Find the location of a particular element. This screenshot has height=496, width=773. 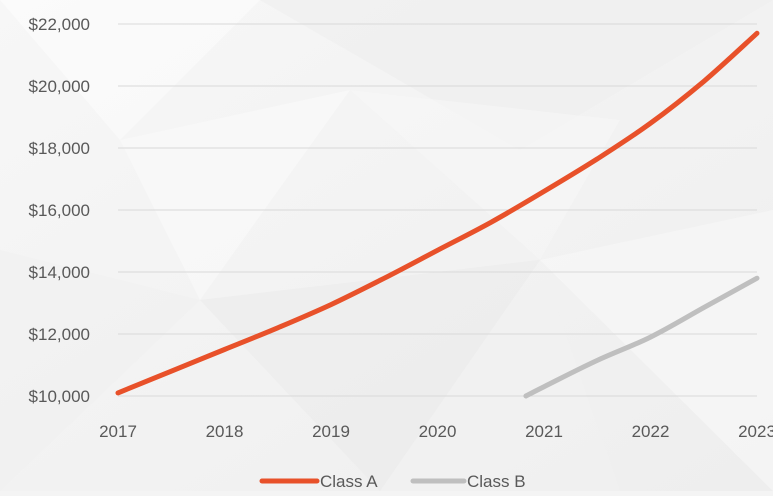

x-tick-label: 2021 is located at coordinates (544, 431).